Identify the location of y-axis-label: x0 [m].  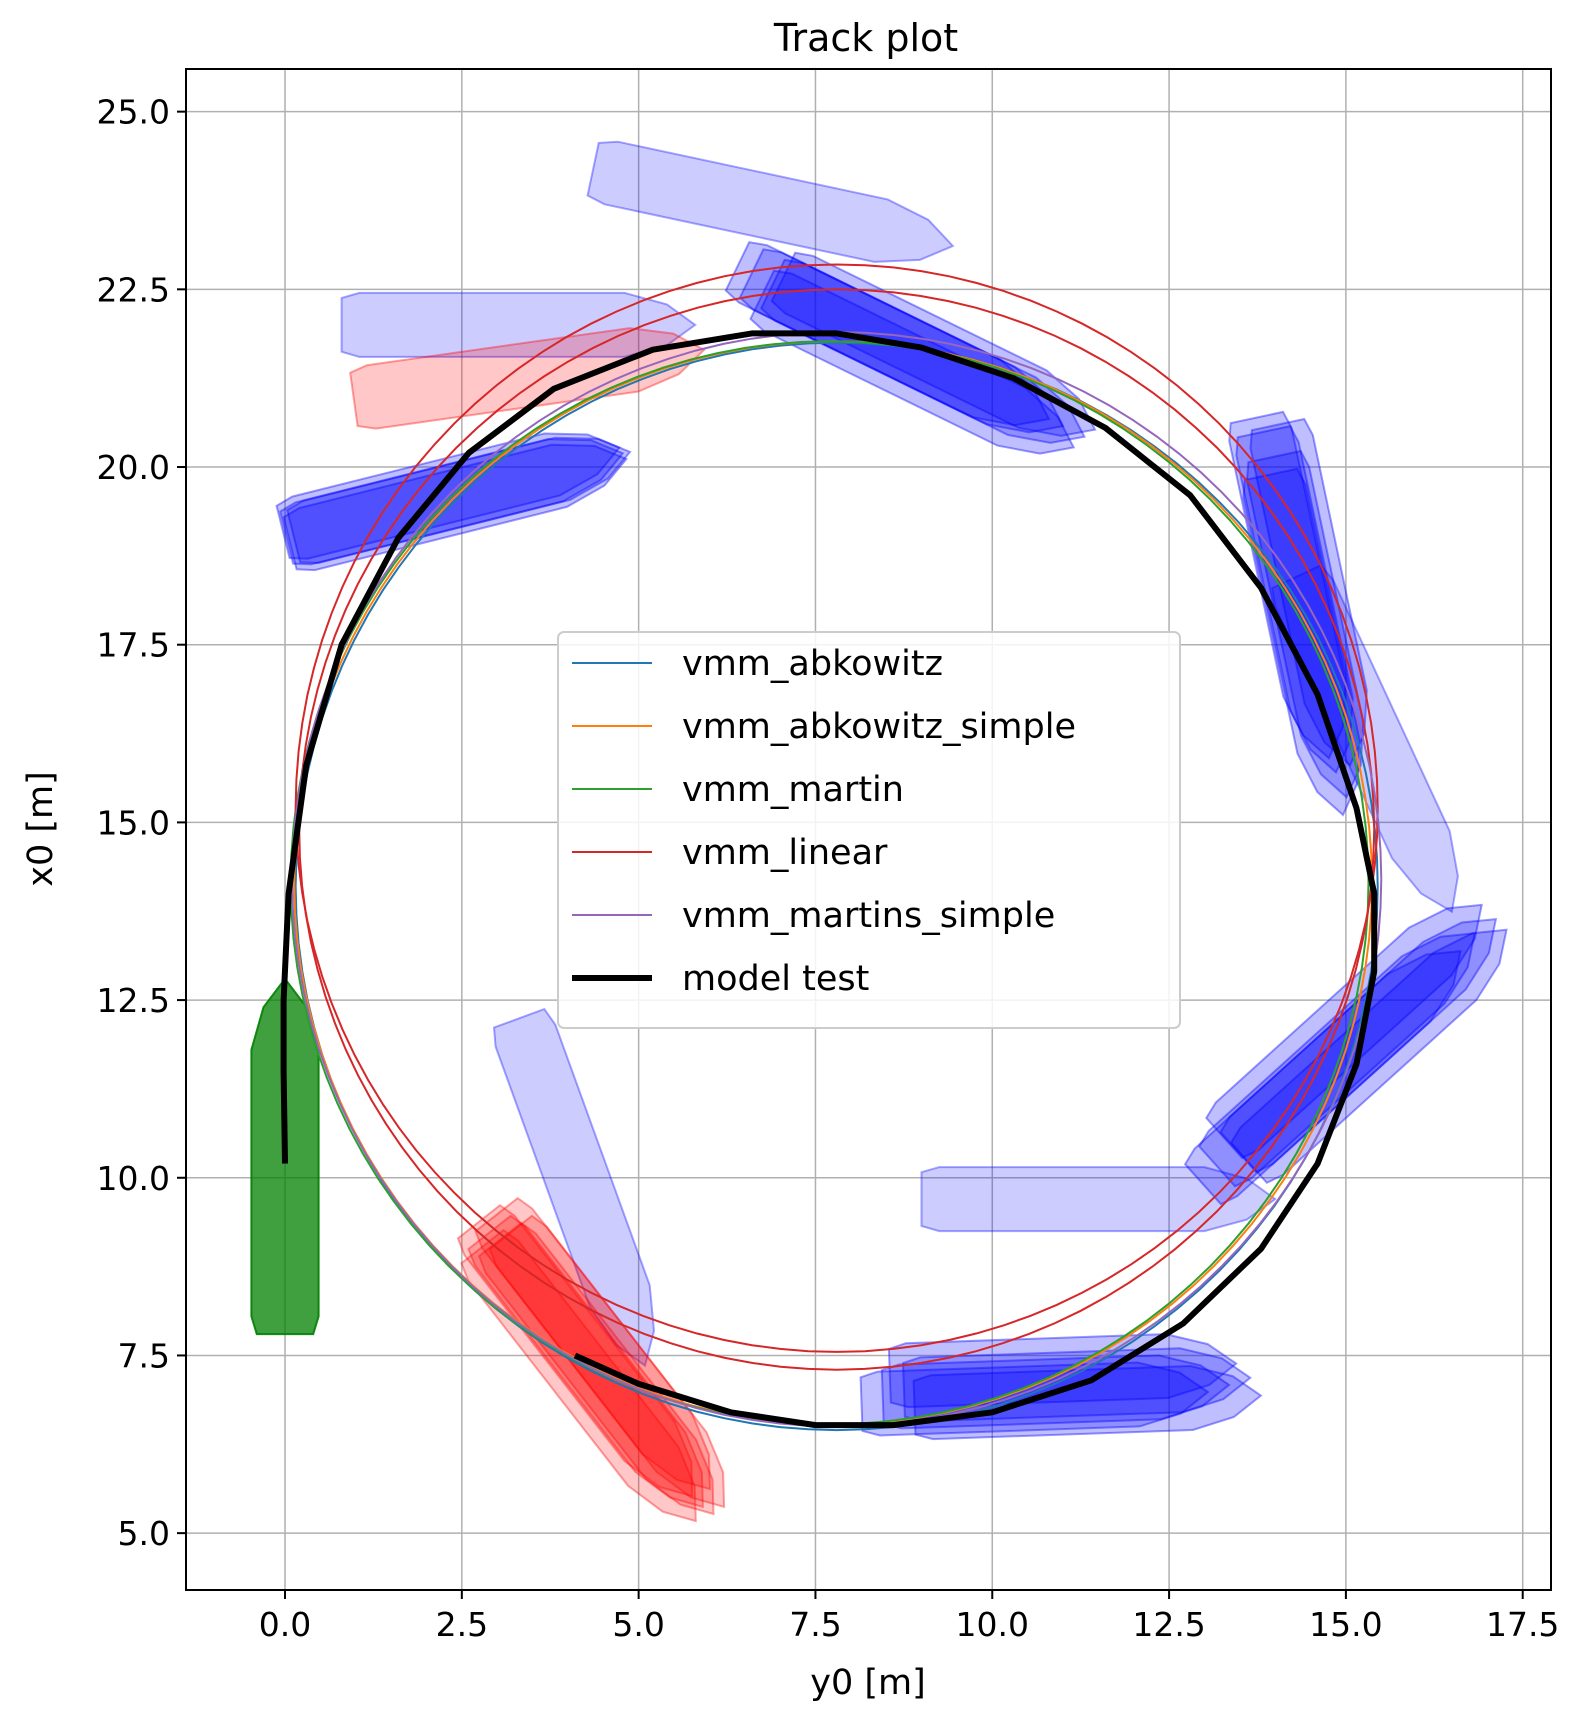
(41, 829).